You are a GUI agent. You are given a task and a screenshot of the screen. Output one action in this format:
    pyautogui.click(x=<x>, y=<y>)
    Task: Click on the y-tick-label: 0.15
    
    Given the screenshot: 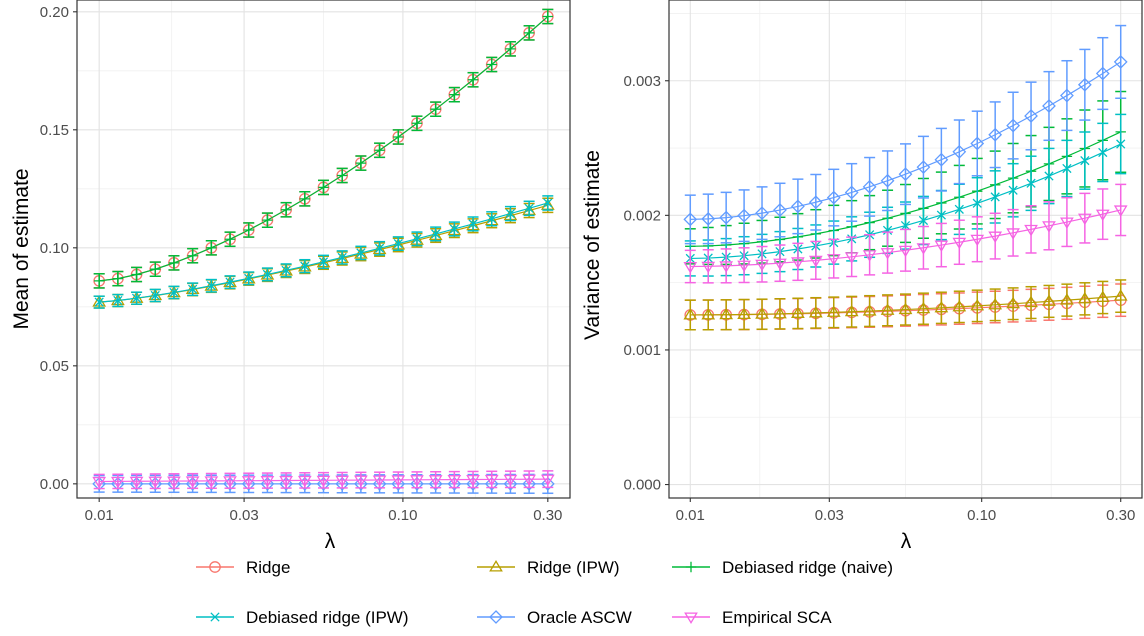 What is the action you would take?
    pyautogui.click(x=54, y=130)
    